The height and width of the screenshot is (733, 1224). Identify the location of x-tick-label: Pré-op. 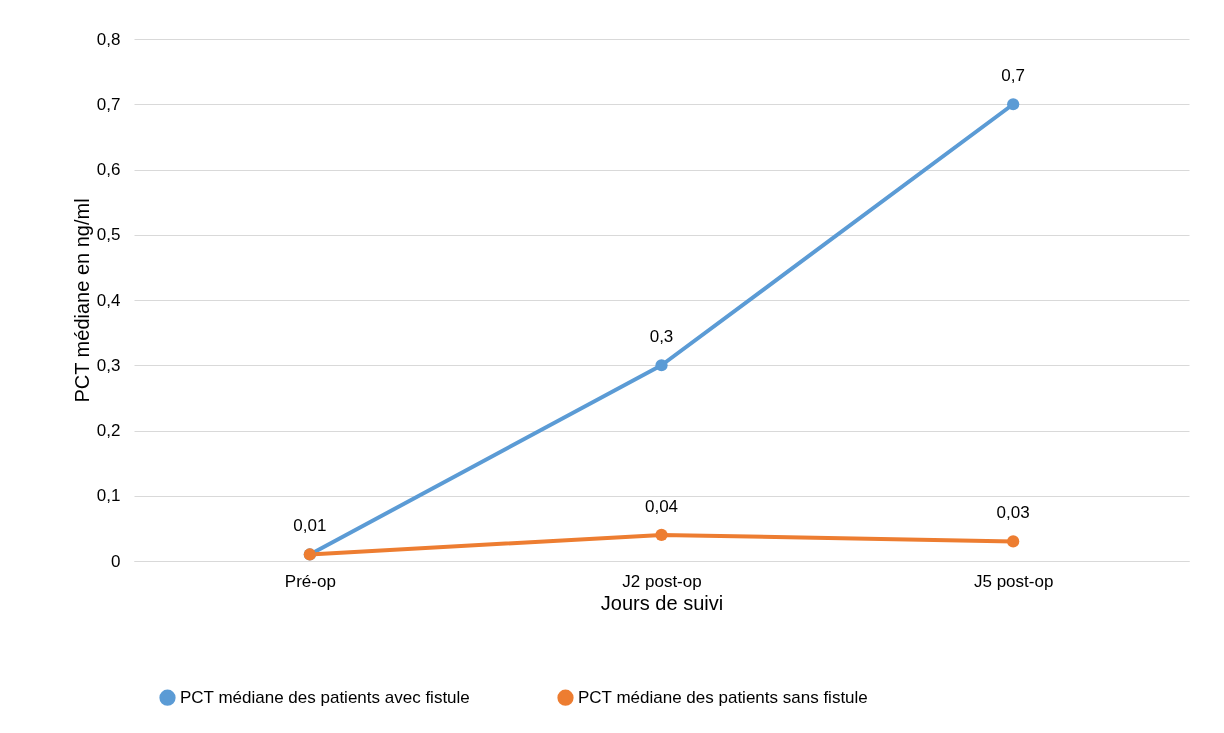
(310, 581).